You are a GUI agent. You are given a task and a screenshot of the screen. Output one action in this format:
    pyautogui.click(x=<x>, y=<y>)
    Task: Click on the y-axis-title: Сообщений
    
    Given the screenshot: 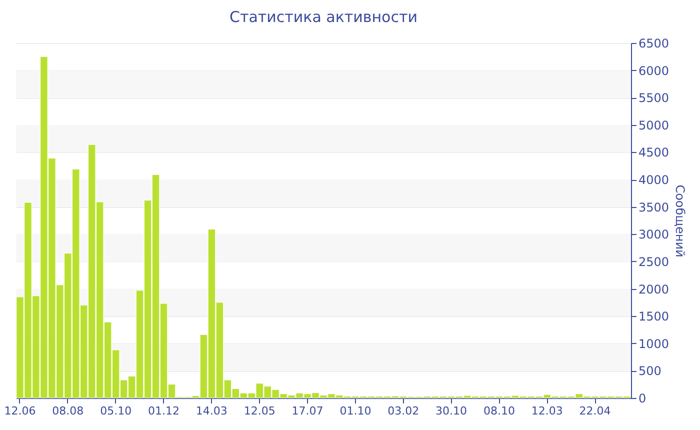 What is the action you would take?
    pyautogui.click(x=680, y=221)
    